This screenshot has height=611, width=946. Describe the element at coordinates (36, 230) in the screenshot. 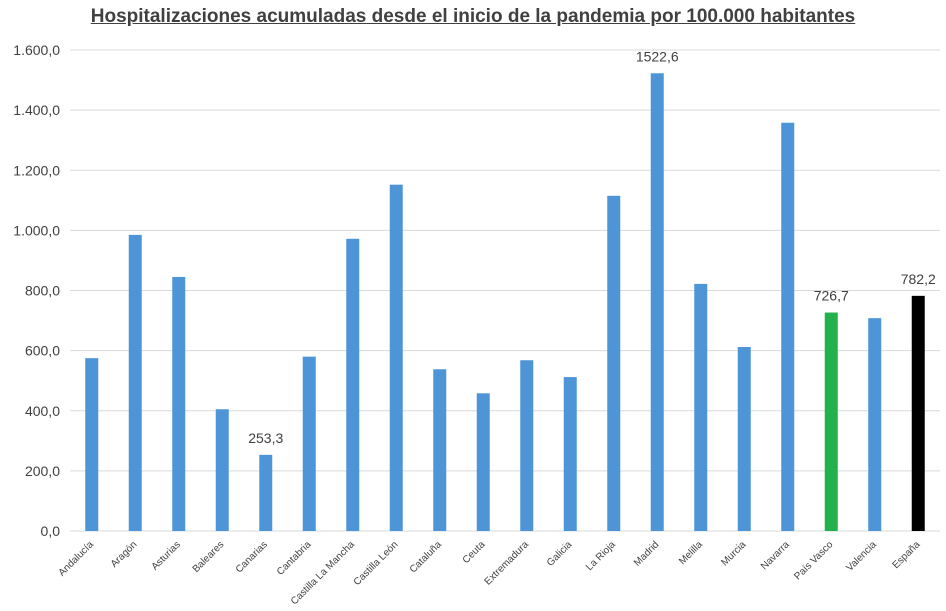

I see `y-tick-label: 1.000,0` at that location.